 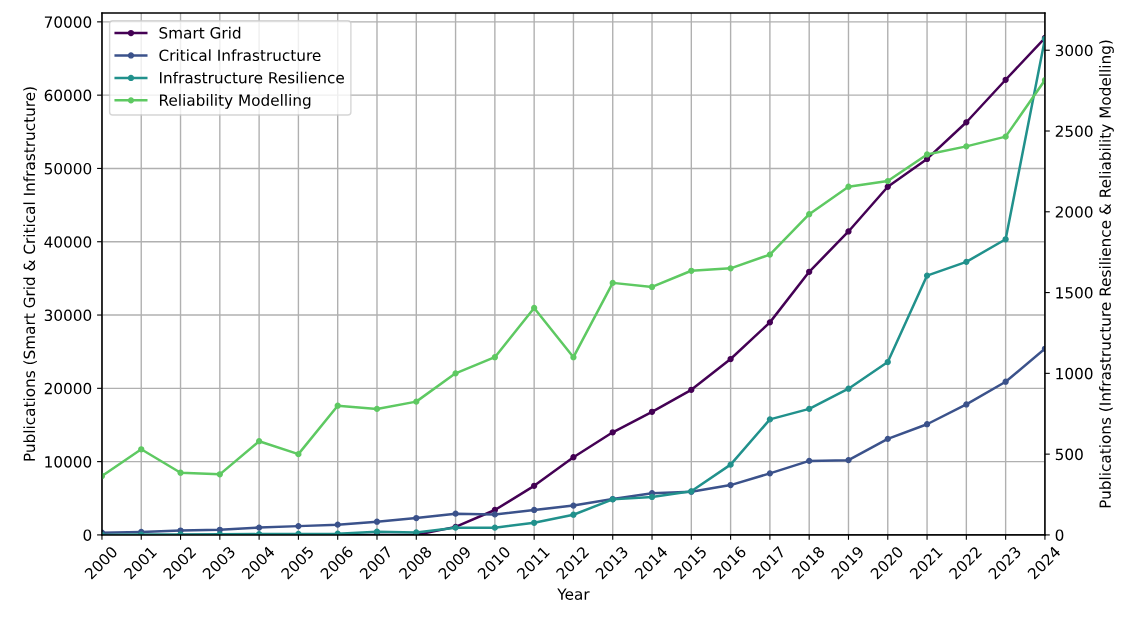 What do you see at coordinates (1074, 373) in the screenshot?
I see `y2-tick-label: 1000` at bounding box center [1074, 373].